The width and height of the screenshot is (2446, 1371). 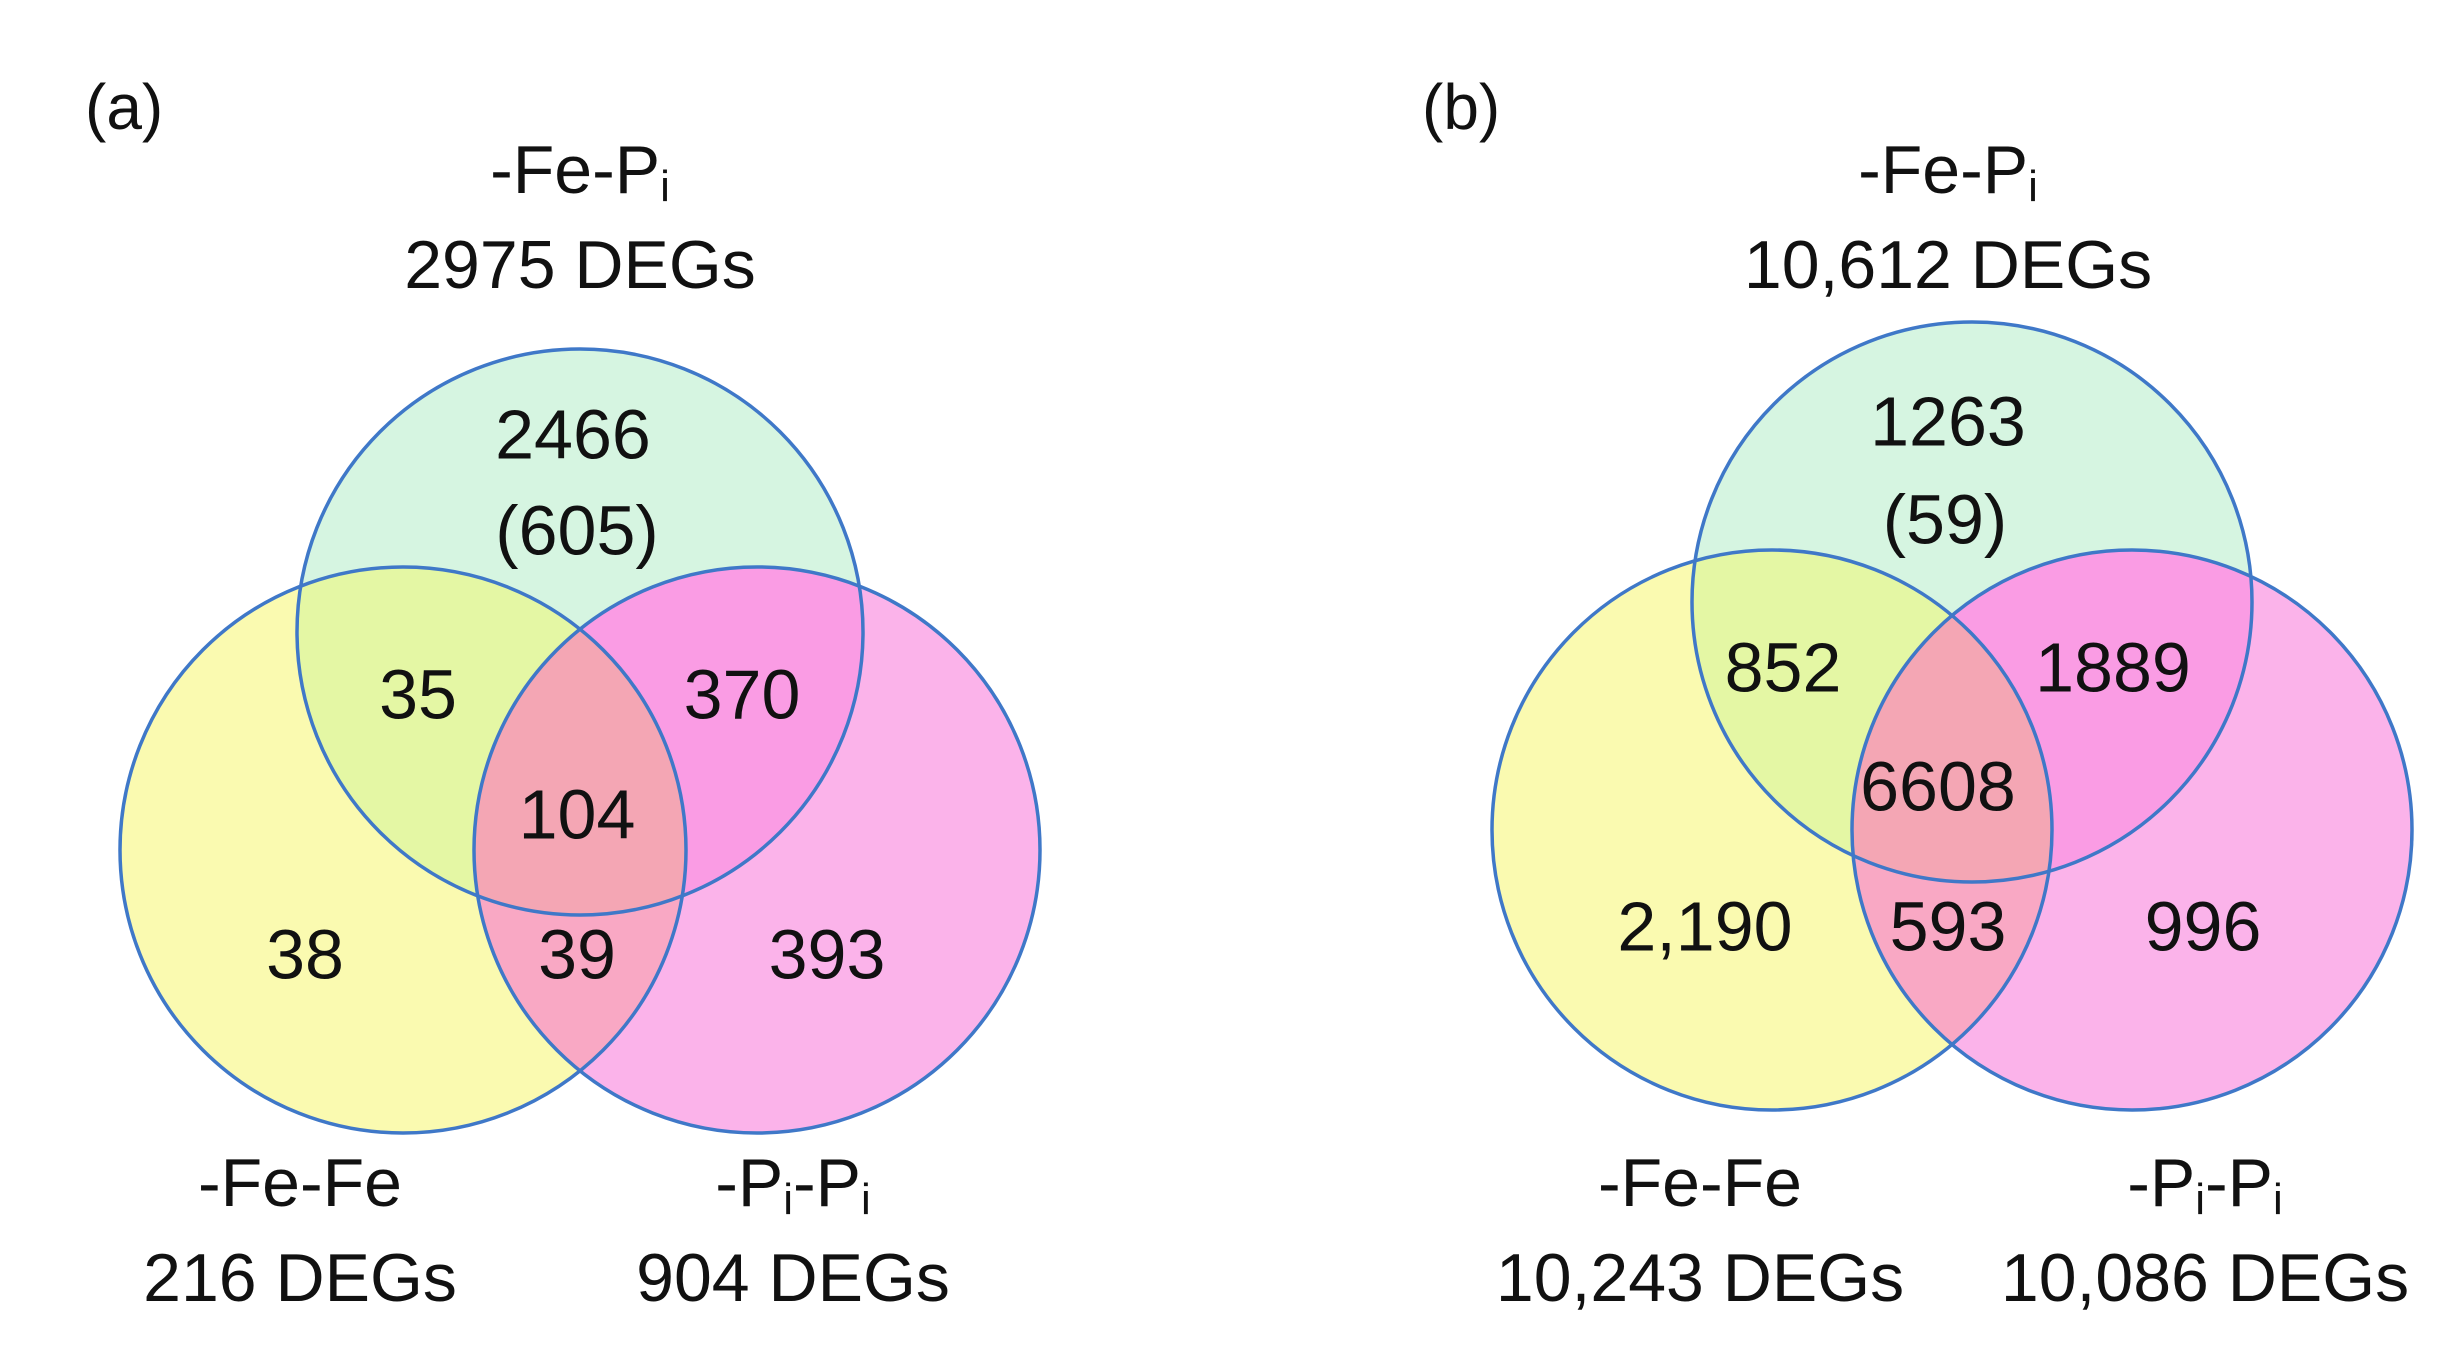 I want to click on panel-b-overlap-all, so click(x=1952, y=716).